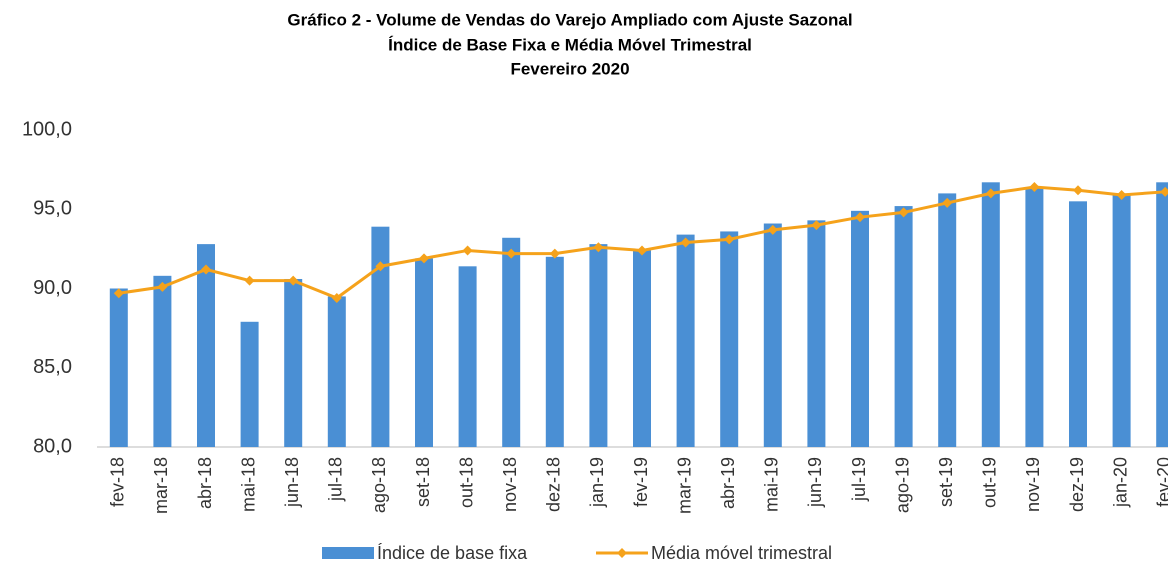  What do you see at coordinates (1120, 482) in the screenshot?
I see `x-tick-label: jan-20` at bounding box center [1120, 482].